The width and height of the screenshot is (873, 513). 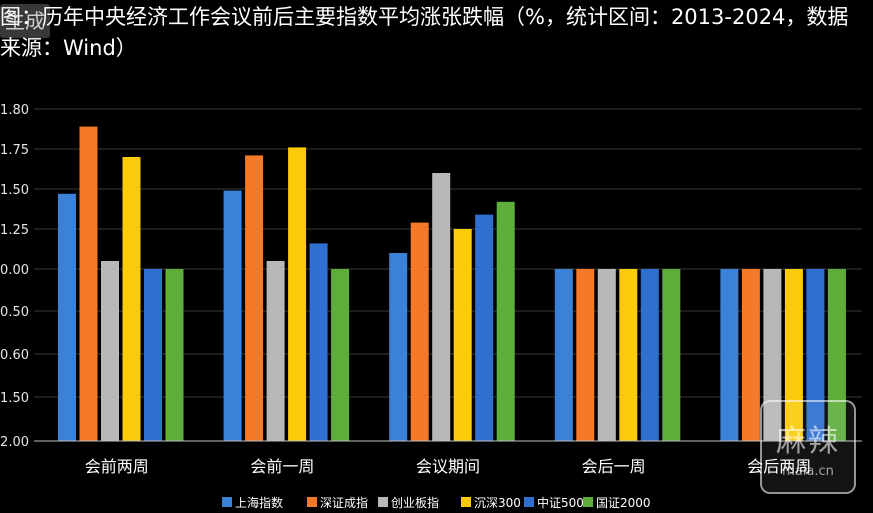 I want to click on watermark-logo-domain: mala.cn, so click(x=808, y=471).